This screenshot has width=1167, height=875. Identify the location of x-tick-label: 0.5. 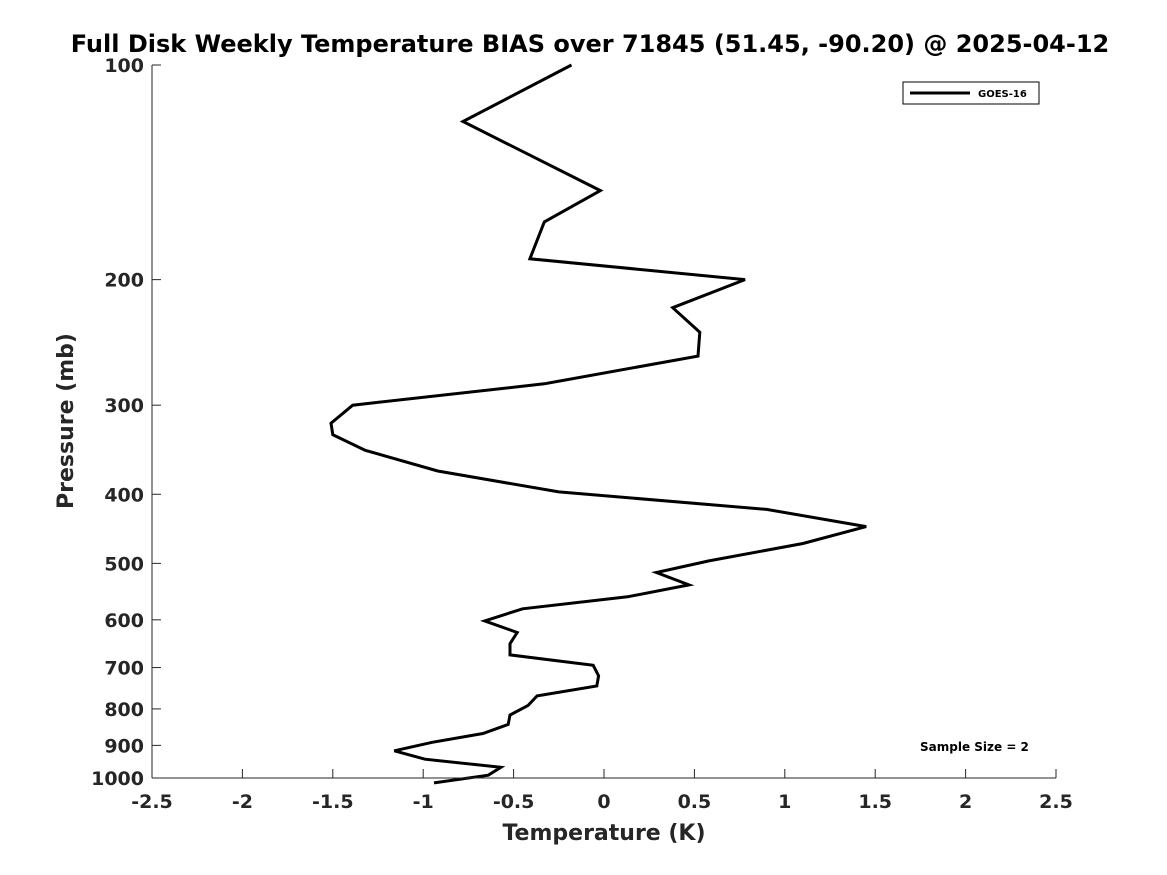
(695, 802).